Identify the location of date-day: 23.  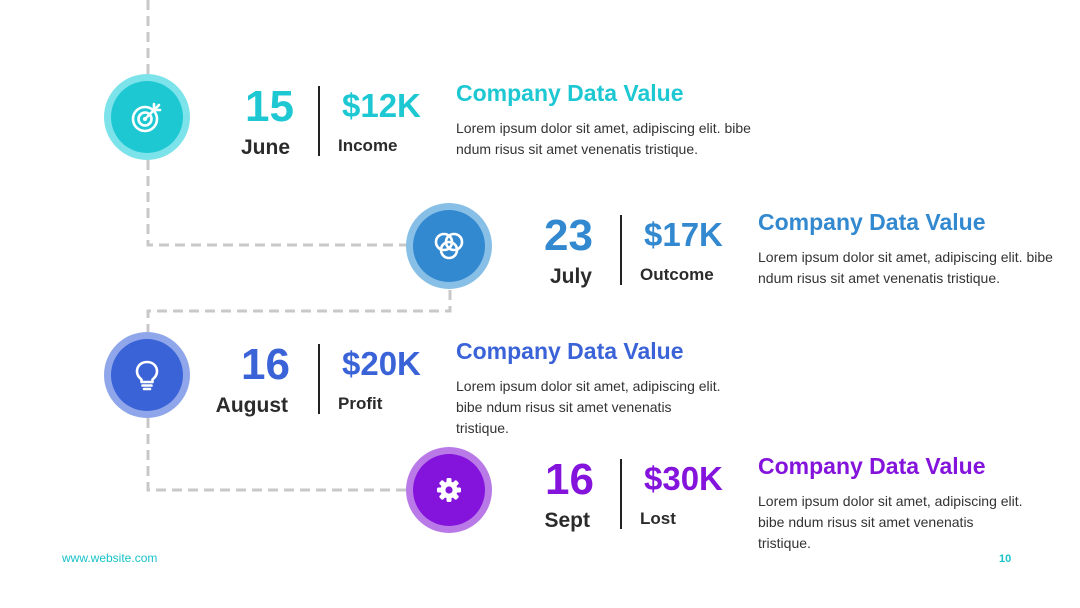
(568, 235).